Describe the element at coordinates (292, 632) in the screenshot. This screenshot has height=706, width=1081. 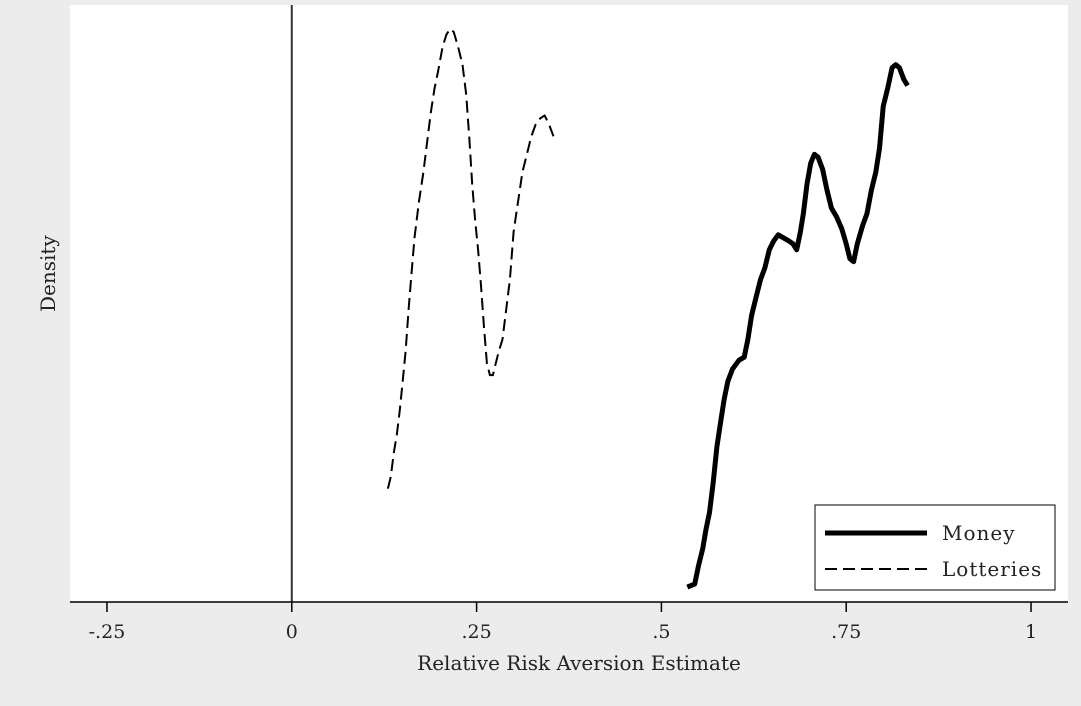
I see `x-tick-label: 0` at that location.